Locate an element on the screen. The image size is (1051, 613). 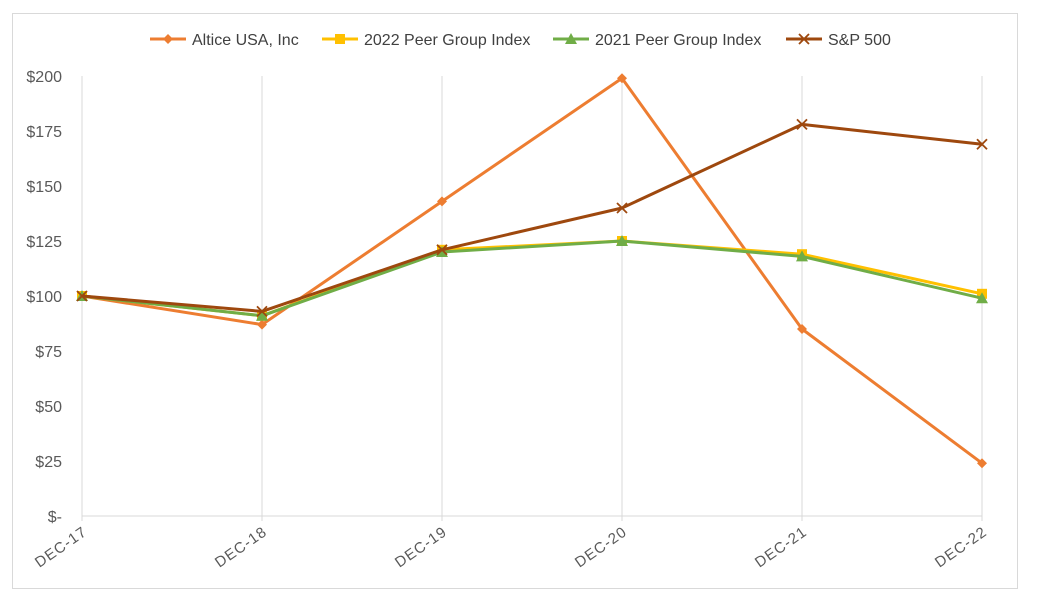
legend-marker-2022-peer-group-index is located at coordinates (340, 39).